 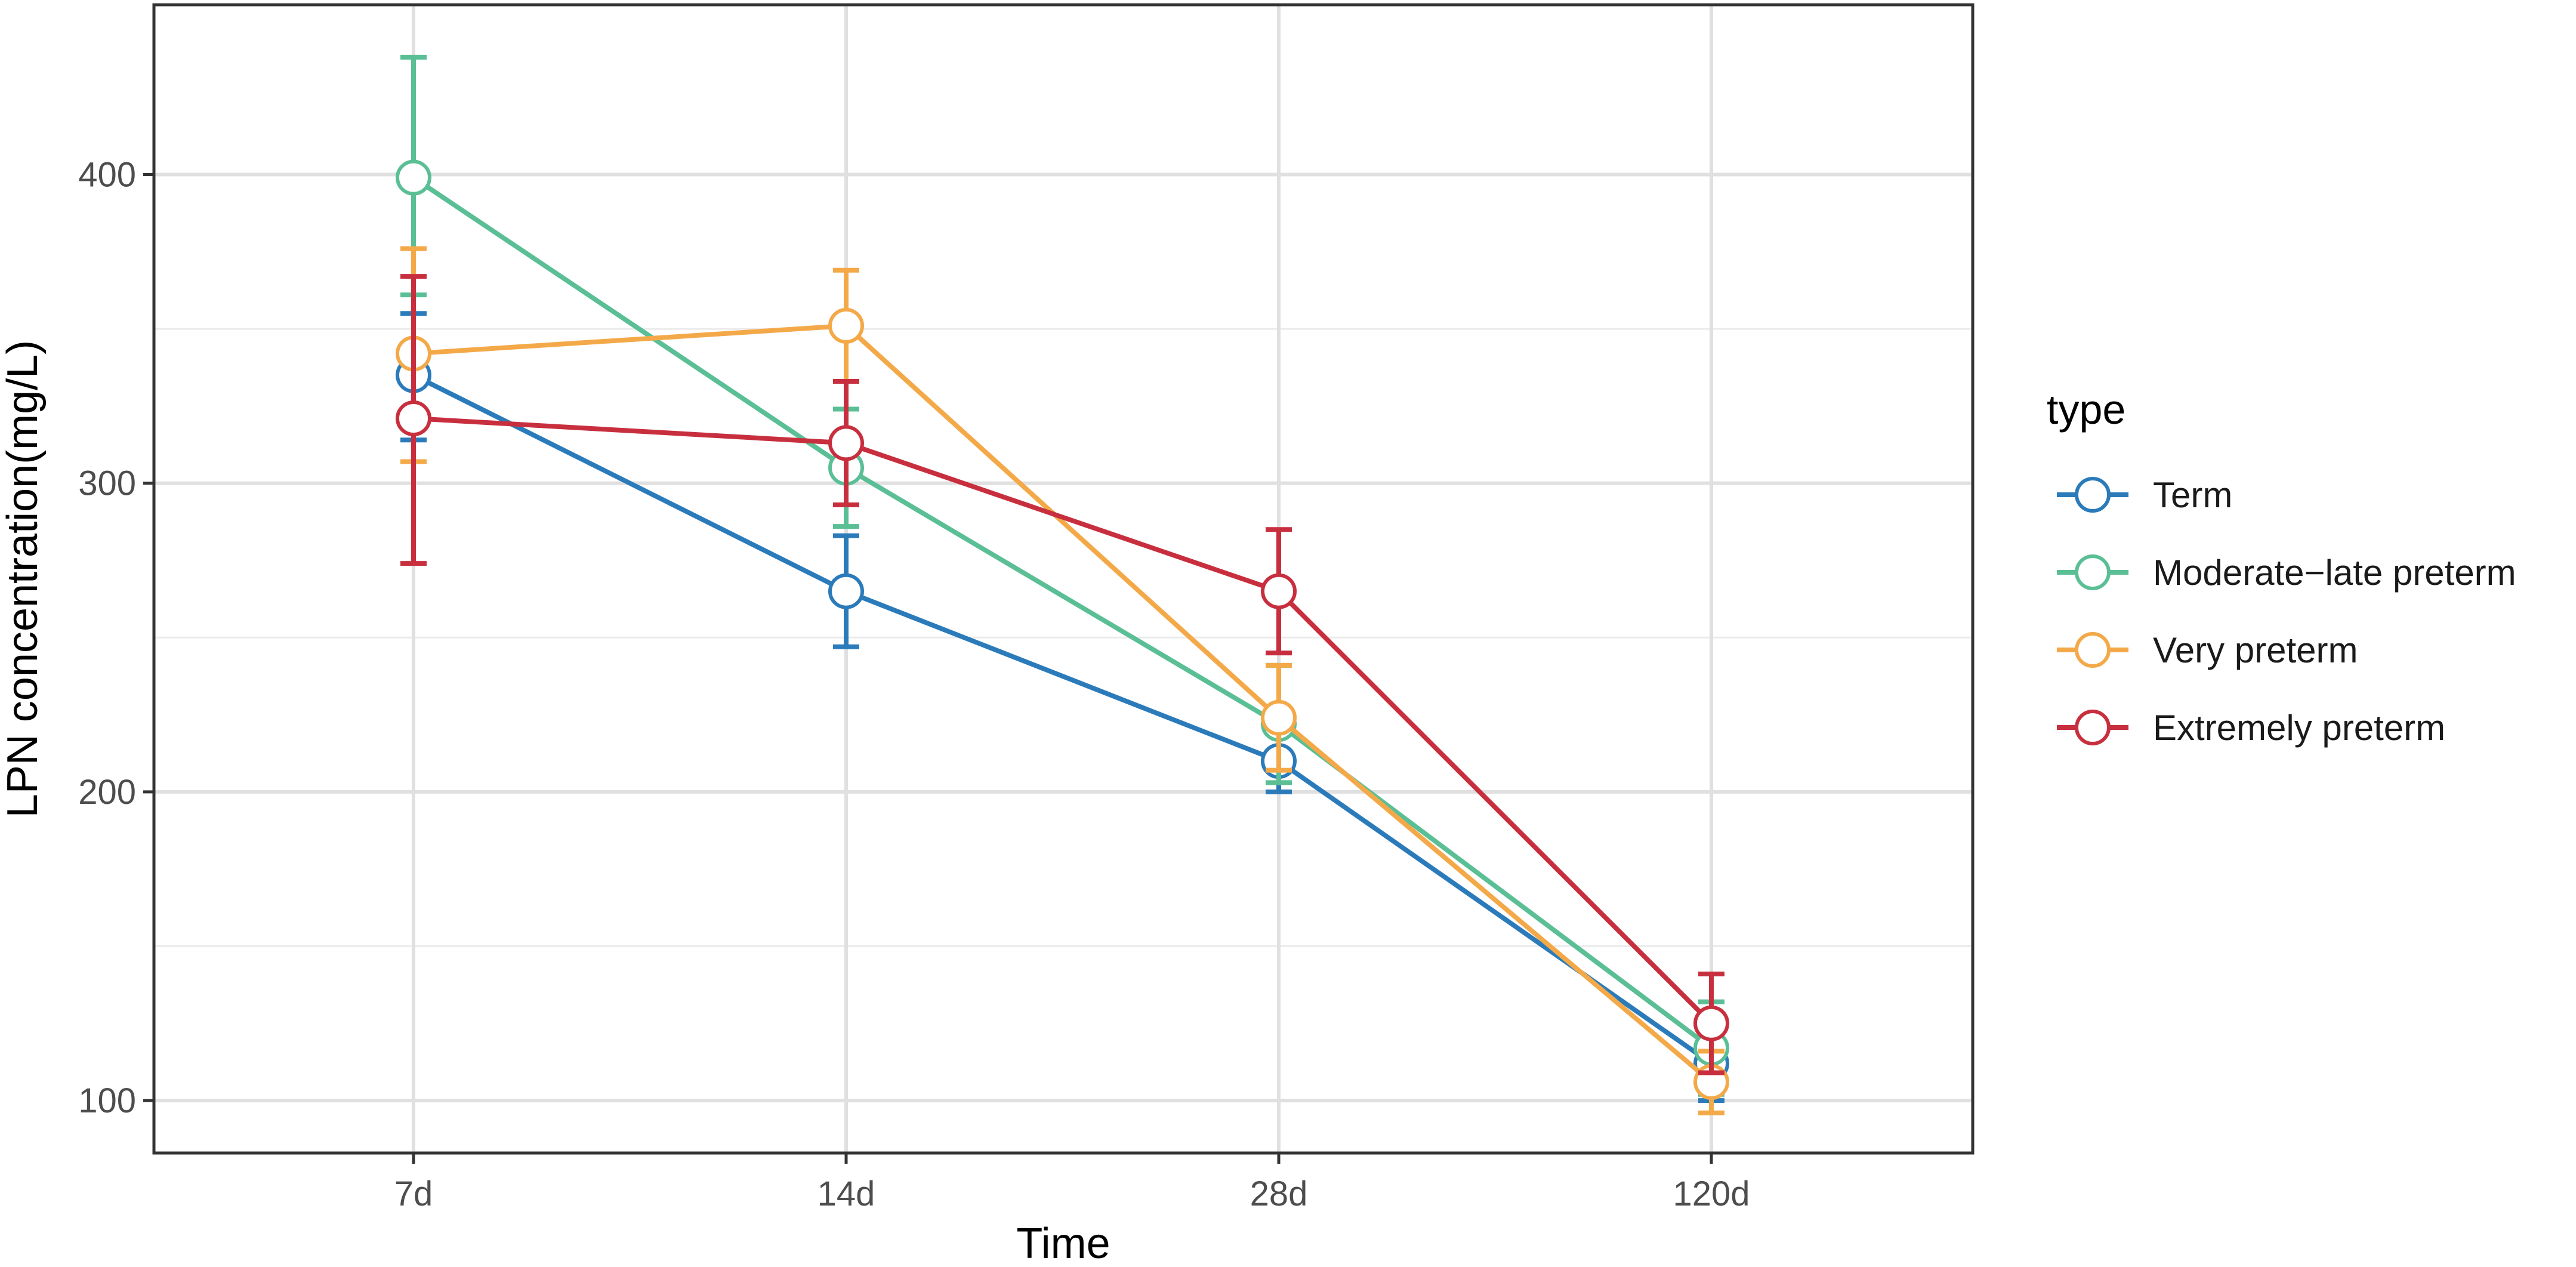 What do you see at coordinates (2299, 728) in the screenshot?
I see `legend-label: Extremely preterm` at bounding box center [2299, 728].